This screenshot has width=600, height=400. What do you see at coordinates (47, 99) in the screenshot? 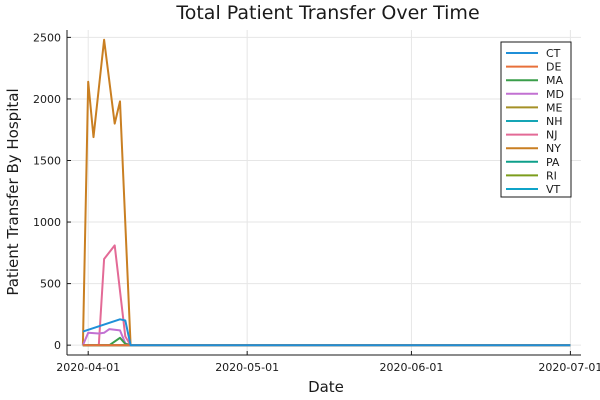
I see `y-tick-label: 2000` at bounding box center [47, 99].